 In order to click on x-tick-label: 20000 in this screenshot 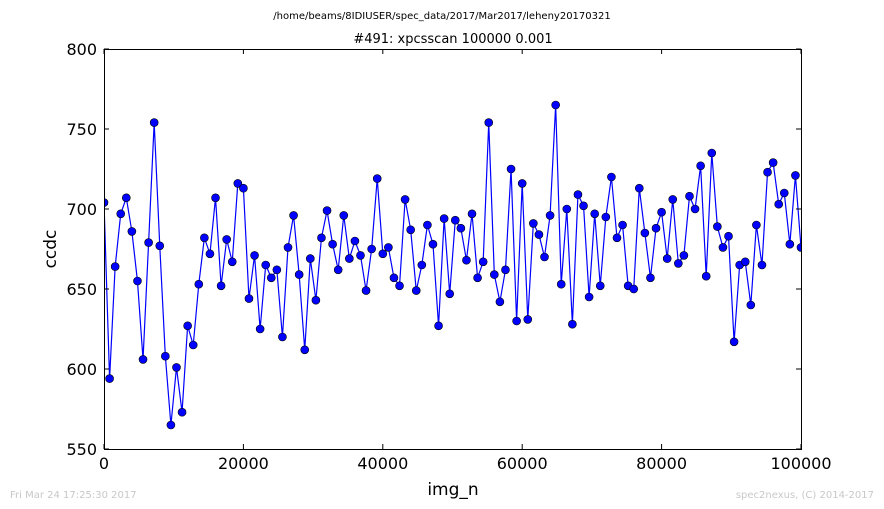, I will do `click(243, 463)`.